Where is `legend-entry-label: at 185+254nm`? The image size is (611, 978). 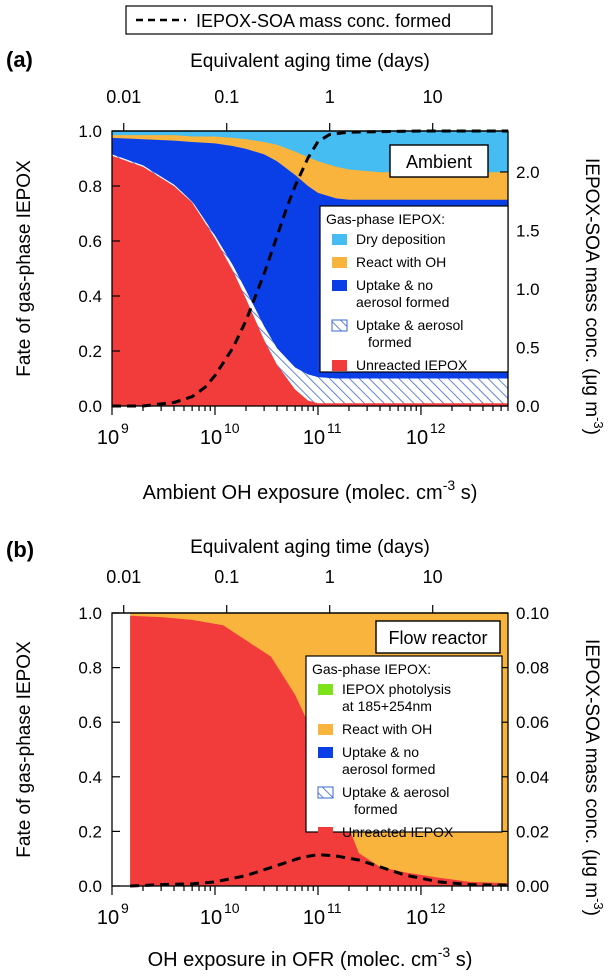
legend-entry-label: at 185+254nm is located at coordinates (387, 706).